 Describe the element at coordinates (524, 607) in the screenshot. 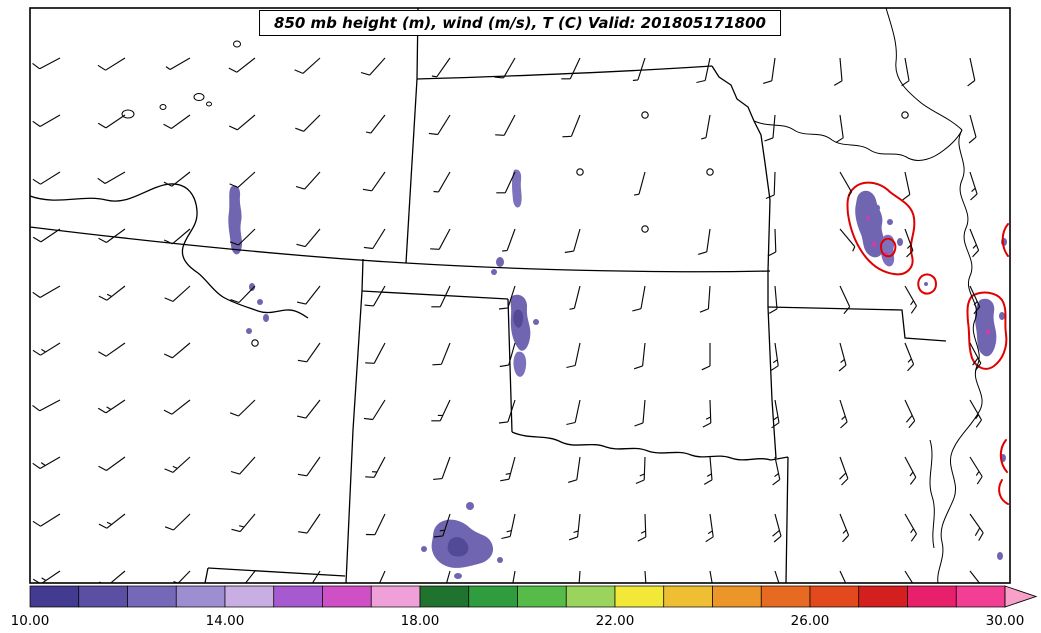

I see `colorbar: 10.00 14.00 18.00 22.00 26.00 30.00` at that location.